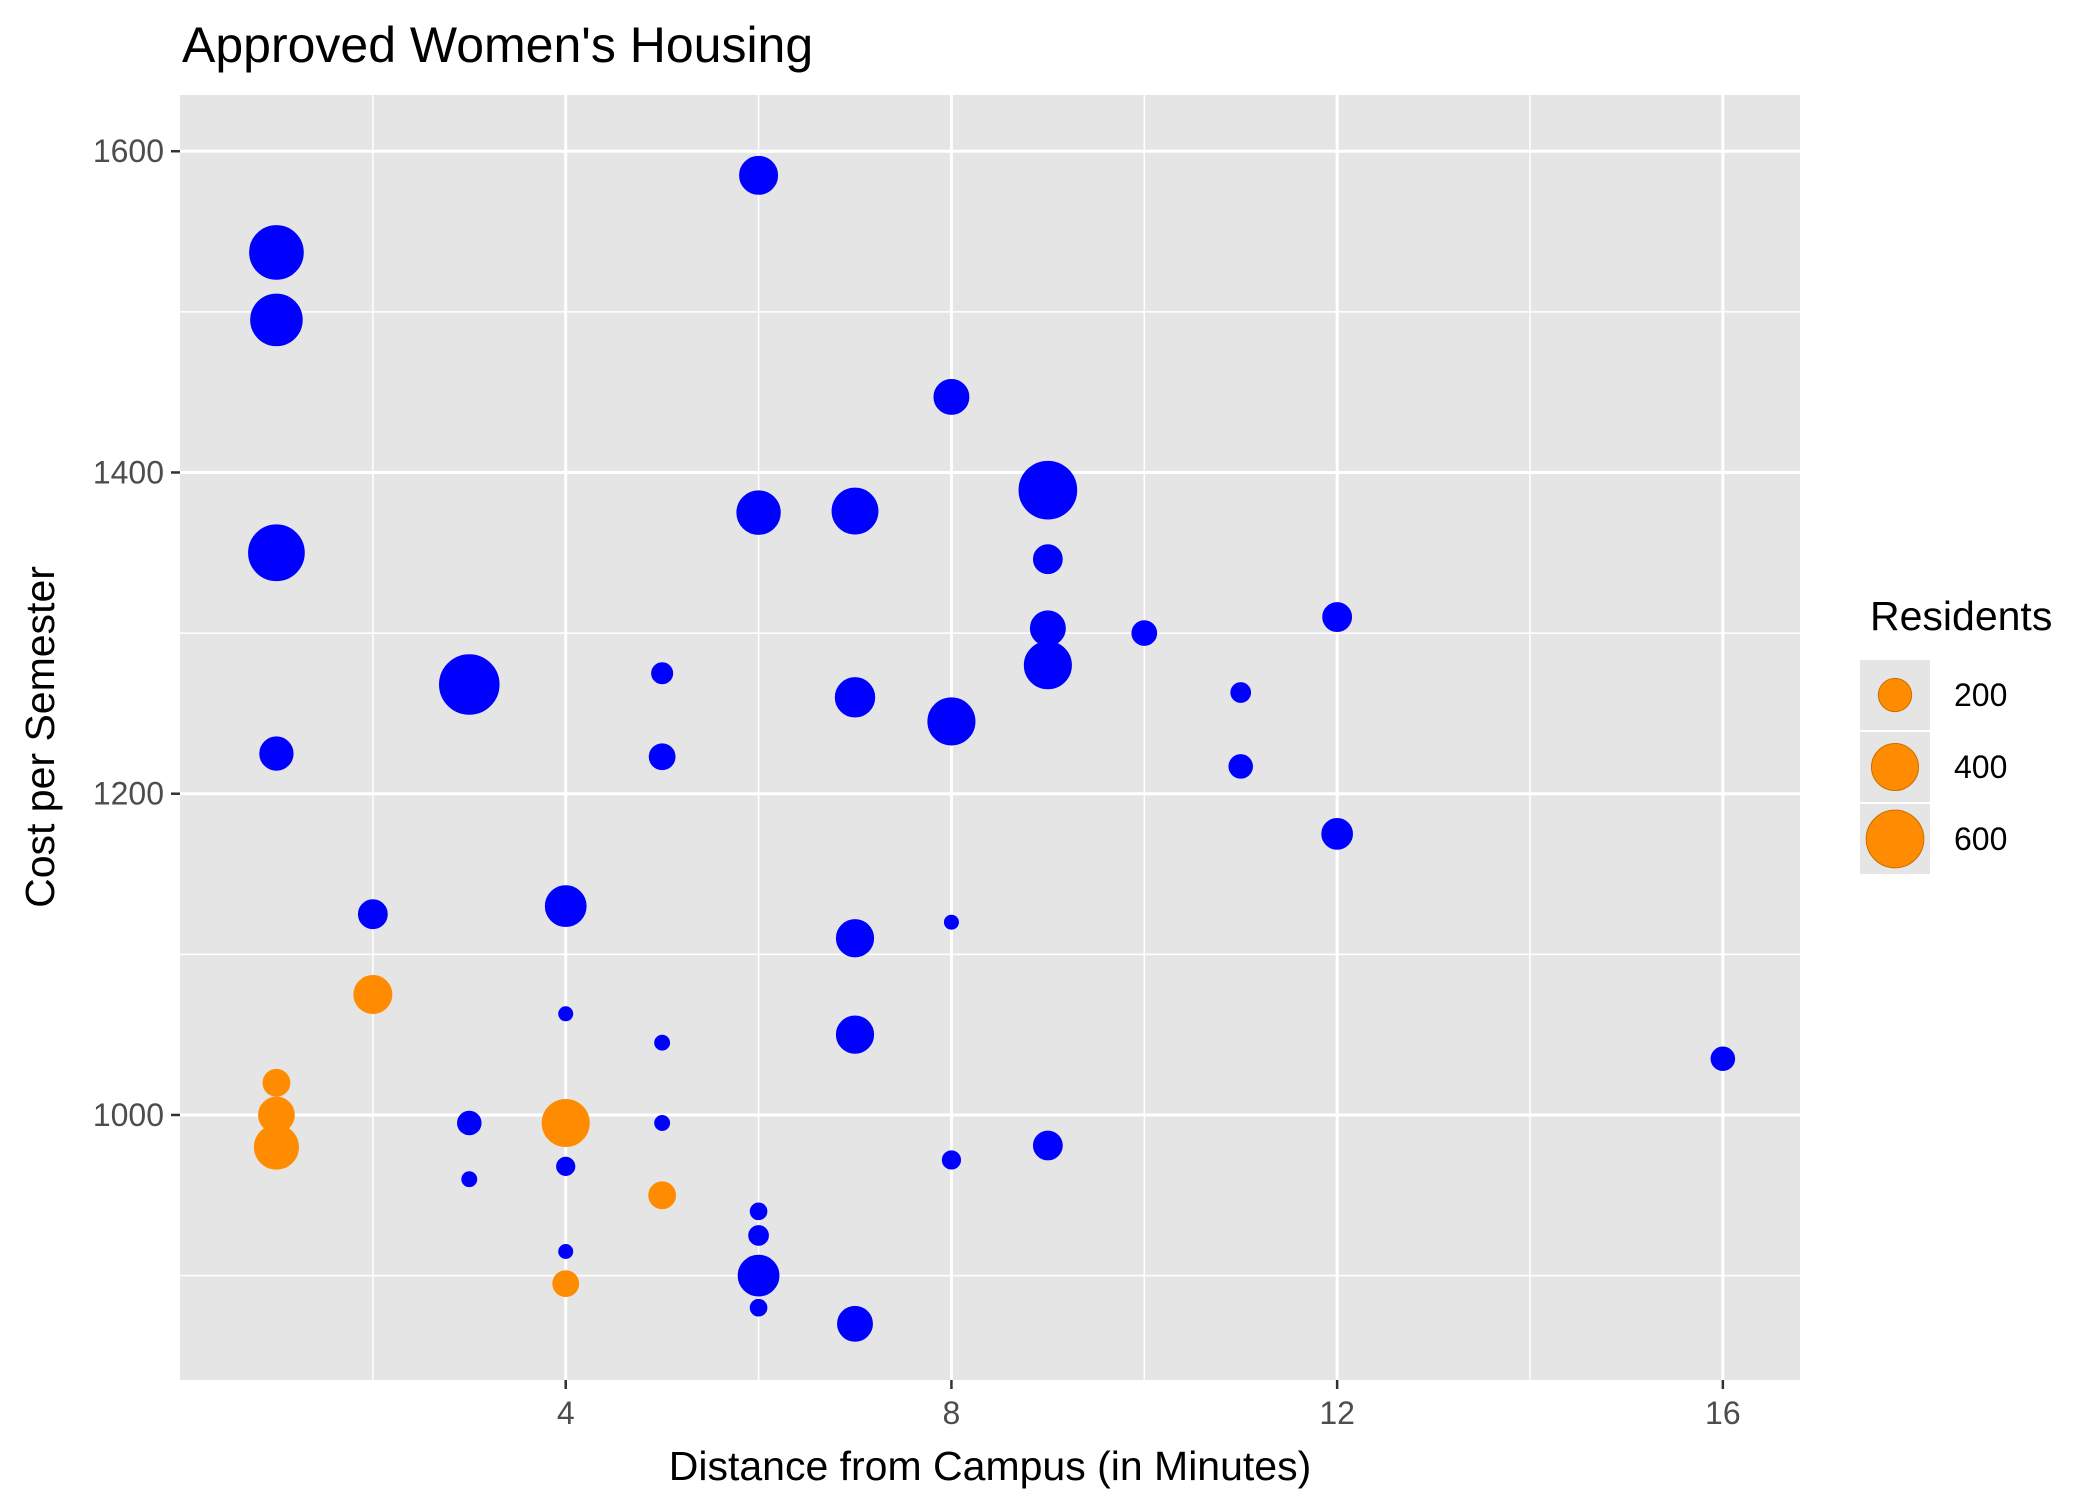  Describe the element at coordinates (1980, 839) in the screenshot. I see `legend-label: 600` at that location.